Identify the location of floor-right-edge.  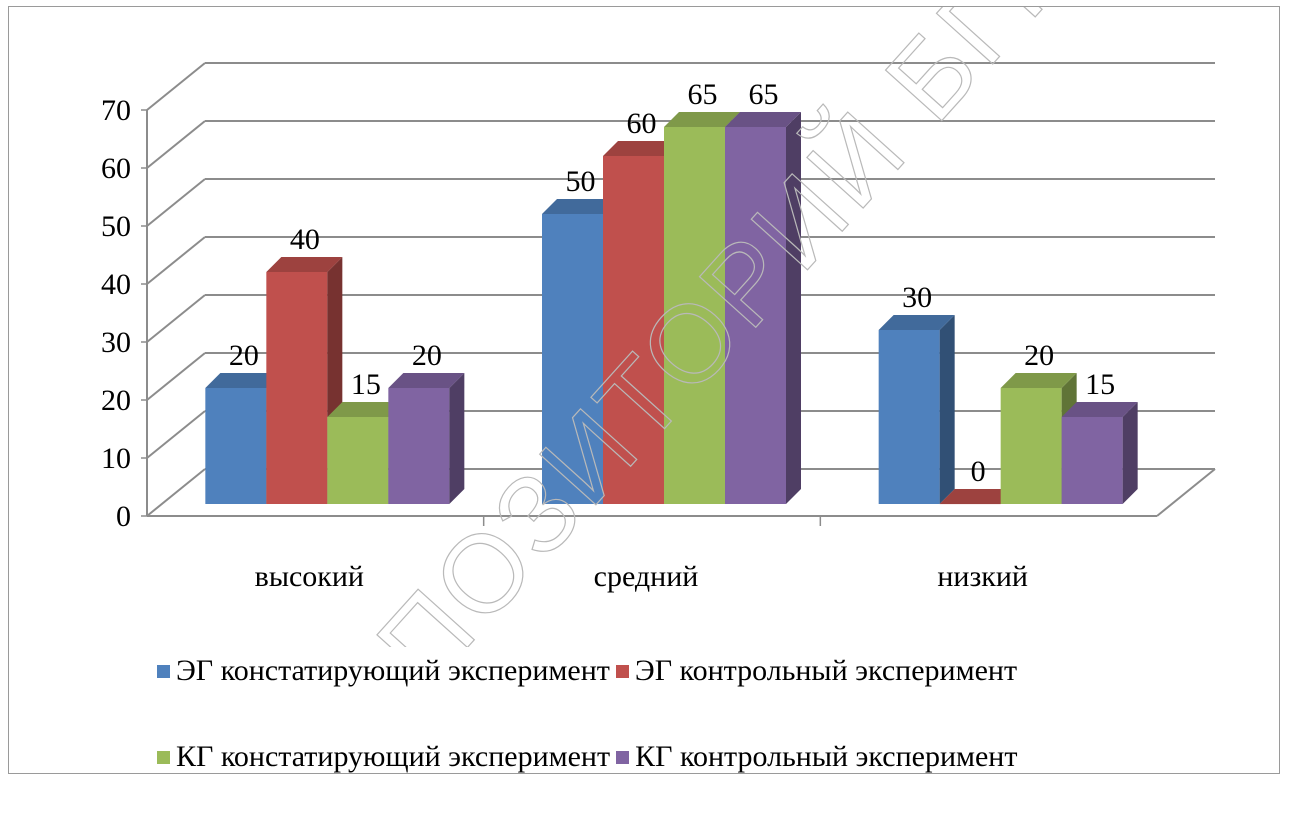
(1186, 492).